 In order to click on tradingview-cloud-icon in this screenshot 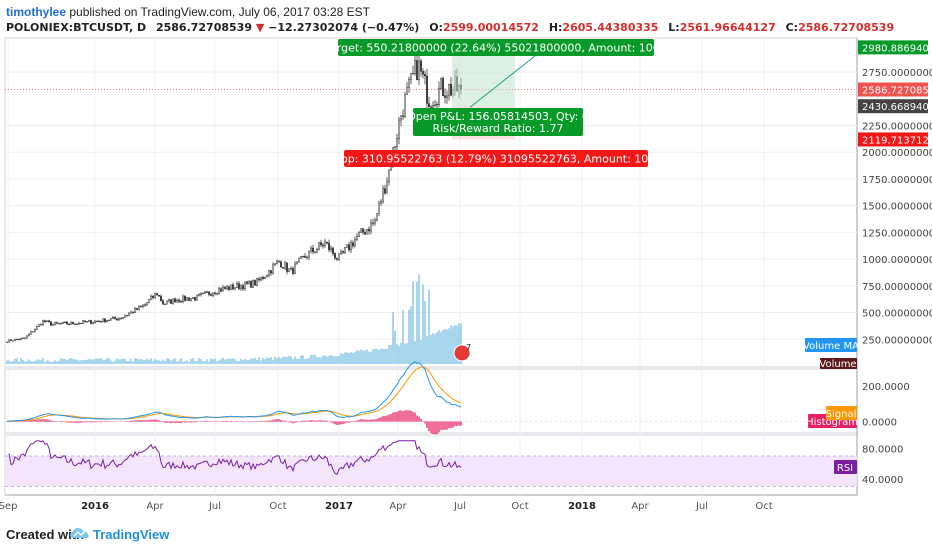, I will do `click(80, 533)`.